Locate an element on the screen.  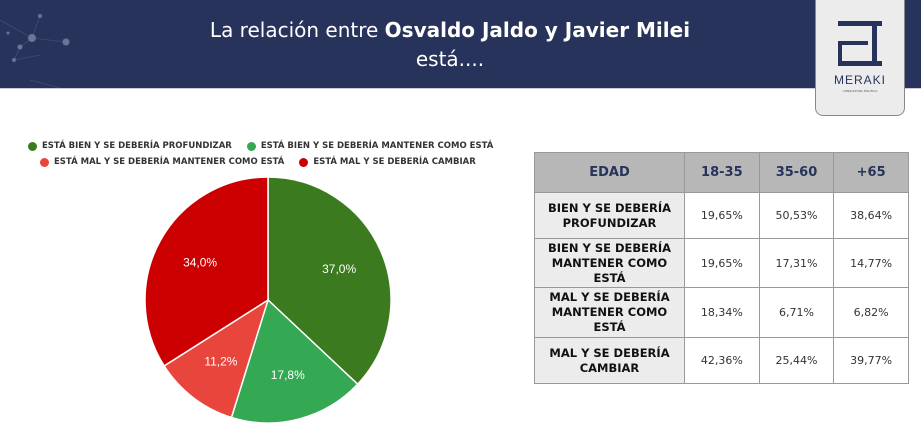
legend-label: ESTÁ MAL Y SE DEBERÍA MANTENER COMO ESTÁ is located at coordinates (169, 162).